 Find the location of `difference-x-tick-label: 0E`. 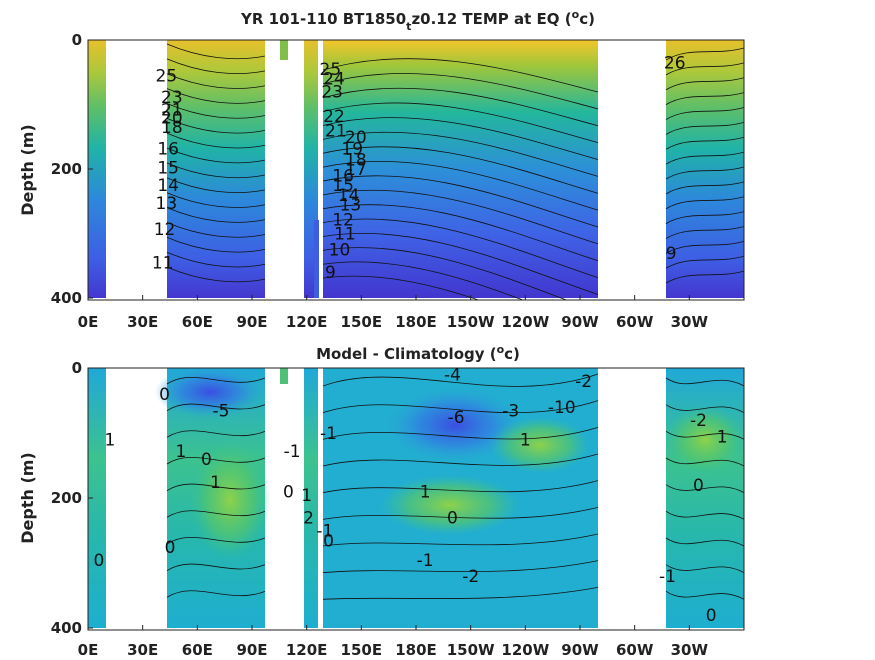

difference-x-tick-label: 0E is located at coordinates (88, 648).